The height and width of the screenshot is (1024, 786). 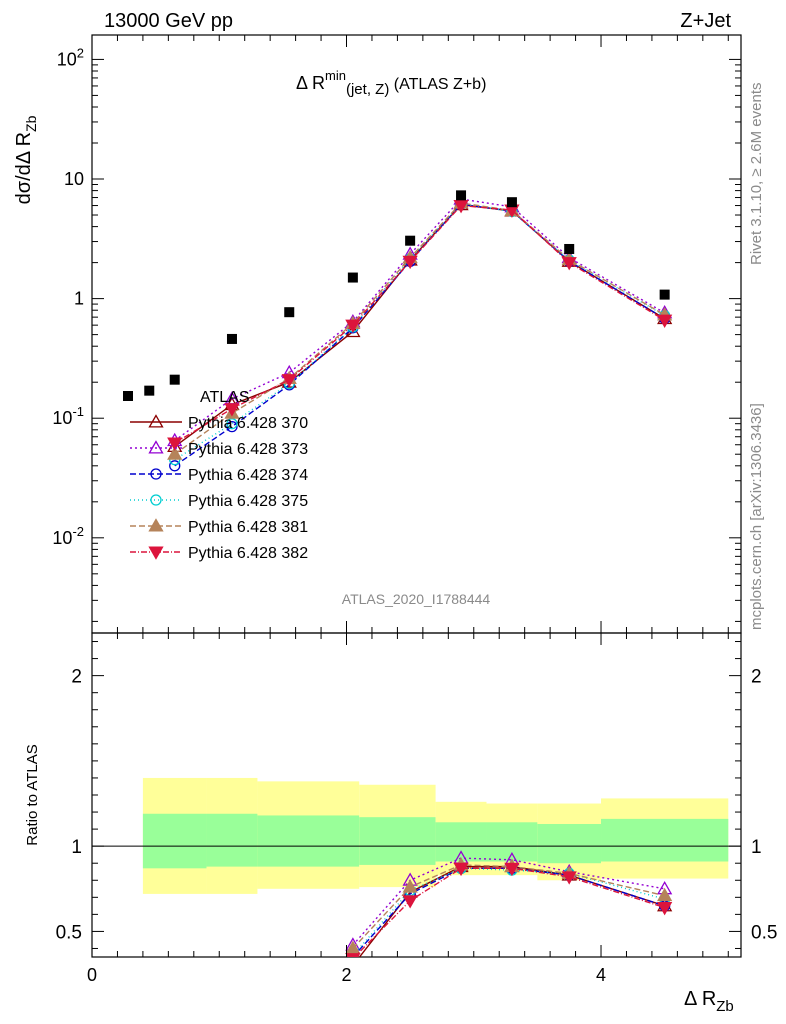 What do you see at coordinates (32, 794) in the screenshot?
I see `ratio-y-axis-label: Ratio to ATLAS` at bounding box center [32, 794].